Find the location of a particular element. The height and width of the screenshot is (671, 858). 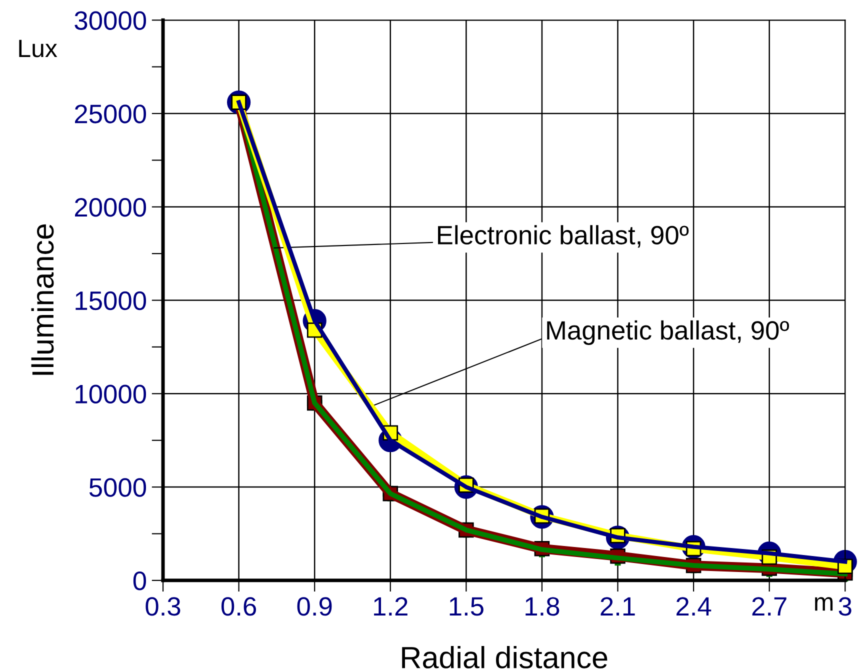

y-tick-label: 0 is located at coordinates (139, 581).